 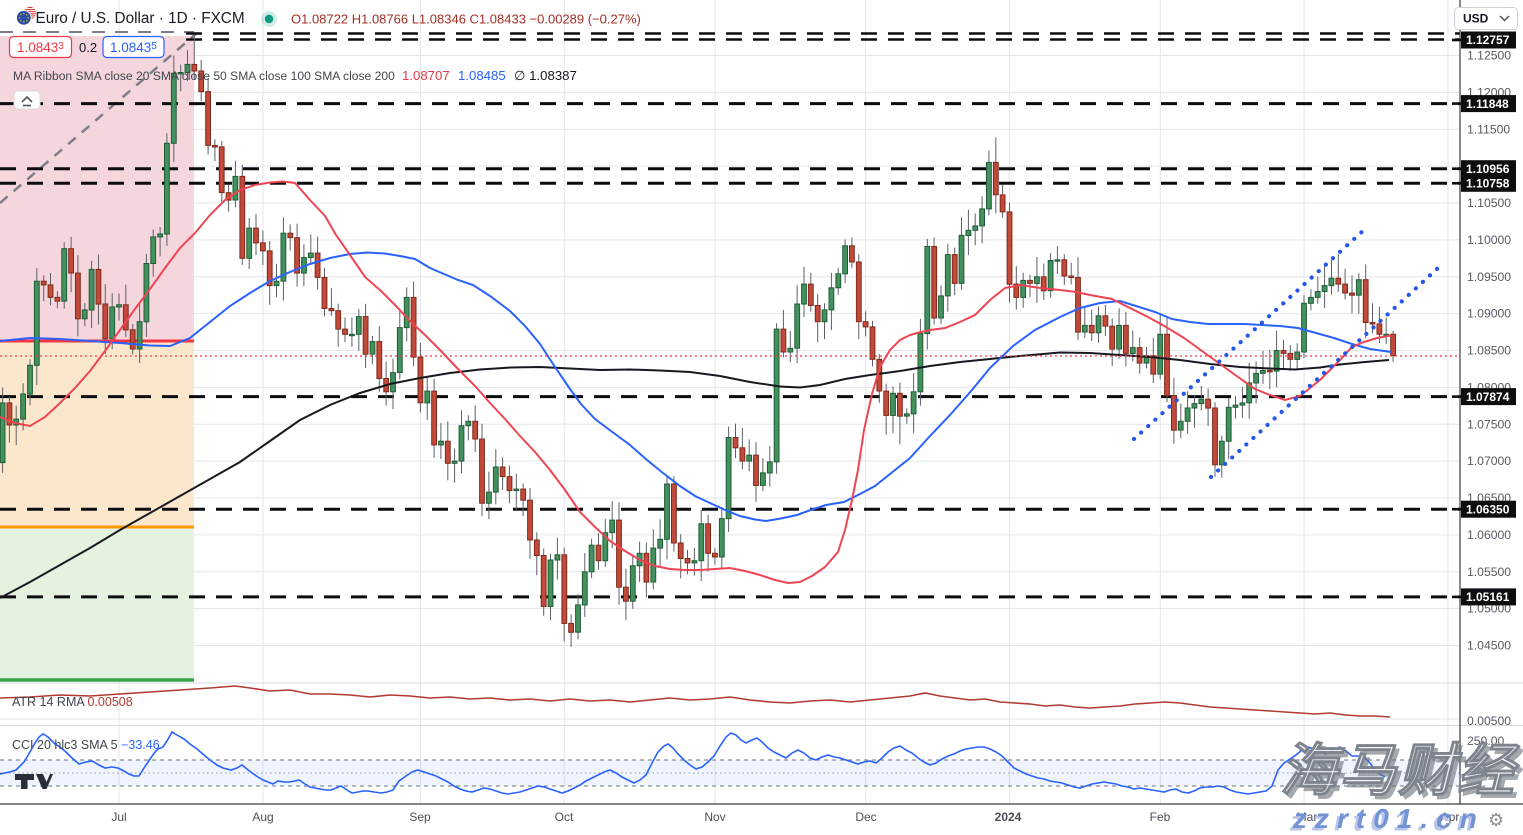 I want to click on svg-text: 1.10000, so click(x=1489, y=240).